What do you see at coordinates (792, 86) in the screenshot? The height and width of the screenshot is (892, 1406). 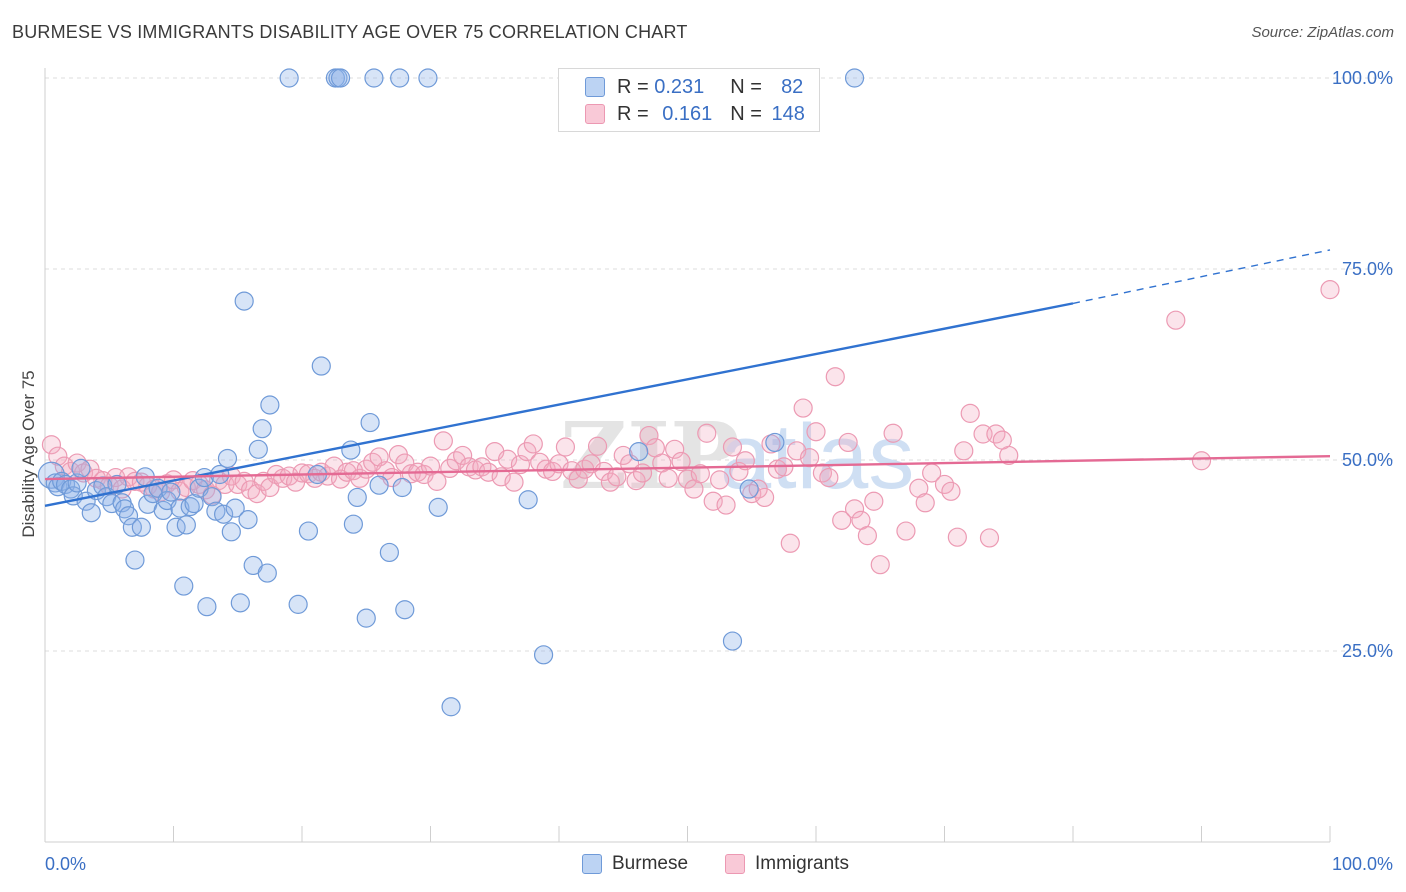 I see `legend-n-value-burmese: 82` at bounding box center [792, 86].